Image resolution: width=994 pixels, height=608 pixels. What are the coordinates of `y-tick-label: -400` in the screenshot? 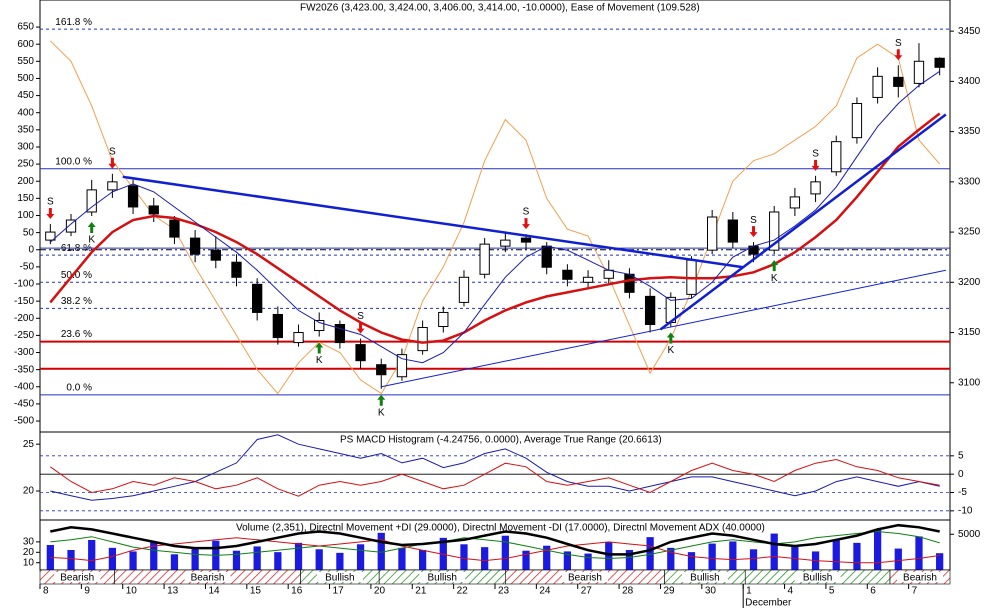 It's located at (24, 386).